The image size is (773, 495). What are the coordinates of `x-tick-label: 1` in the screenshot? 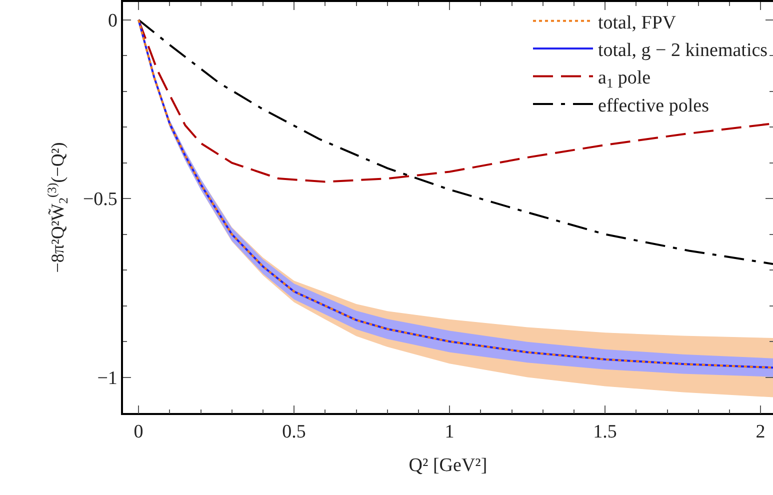 It's located at (449, 432).